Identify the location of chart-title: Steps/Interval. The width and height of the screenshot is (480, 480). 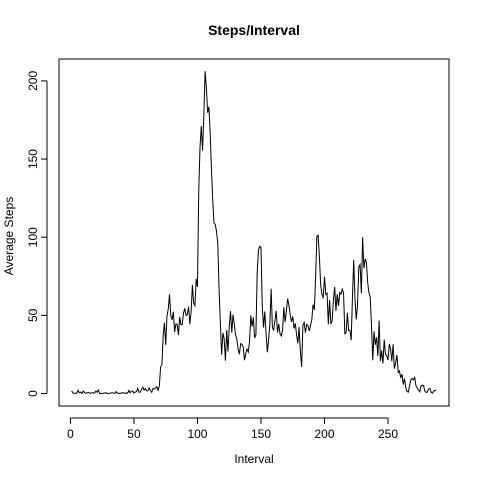
(254, 30).